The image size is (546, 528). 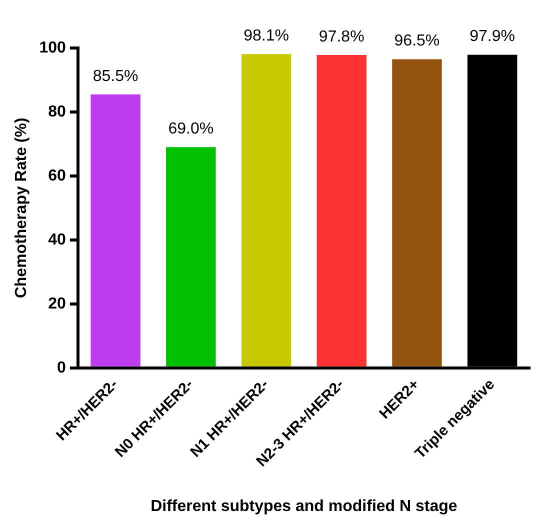 What do you see at coordinates (57, 303) in the screenshot?
I see `y-tick-label: 20` at bounding box center [57, 303].